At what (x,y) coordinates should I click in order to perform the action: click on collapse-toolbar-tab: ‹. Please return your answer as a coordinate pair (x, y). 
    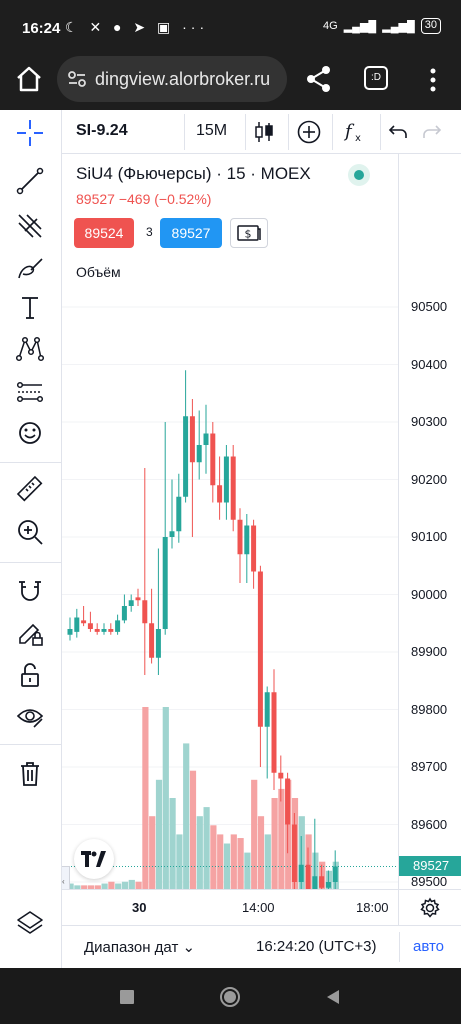
    Looking at the image, I should click on (66, 877).